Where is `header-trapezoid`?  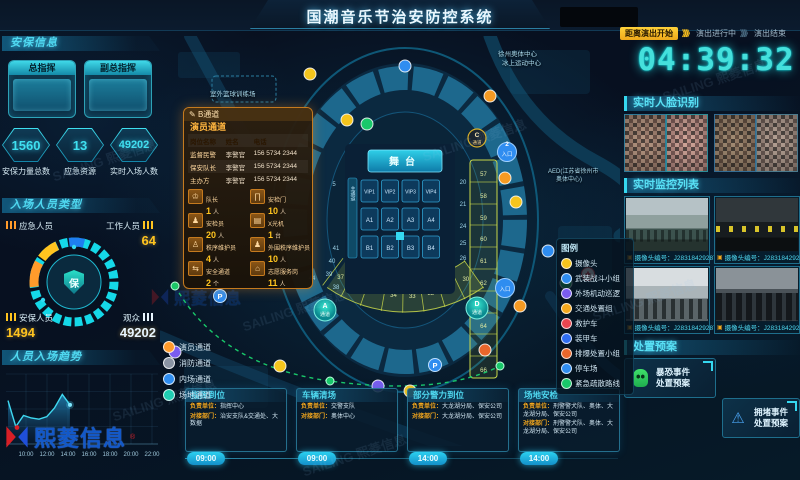 header-trapezoid is located at coordinates (400, 14).